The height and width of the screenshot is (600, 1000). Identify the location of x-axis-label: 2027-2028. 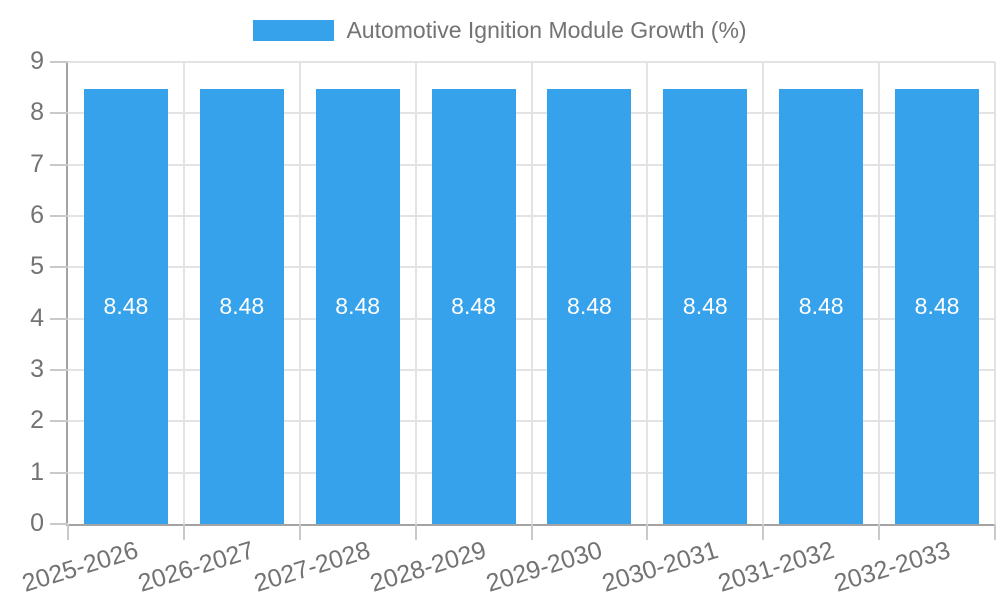
(312, 567).